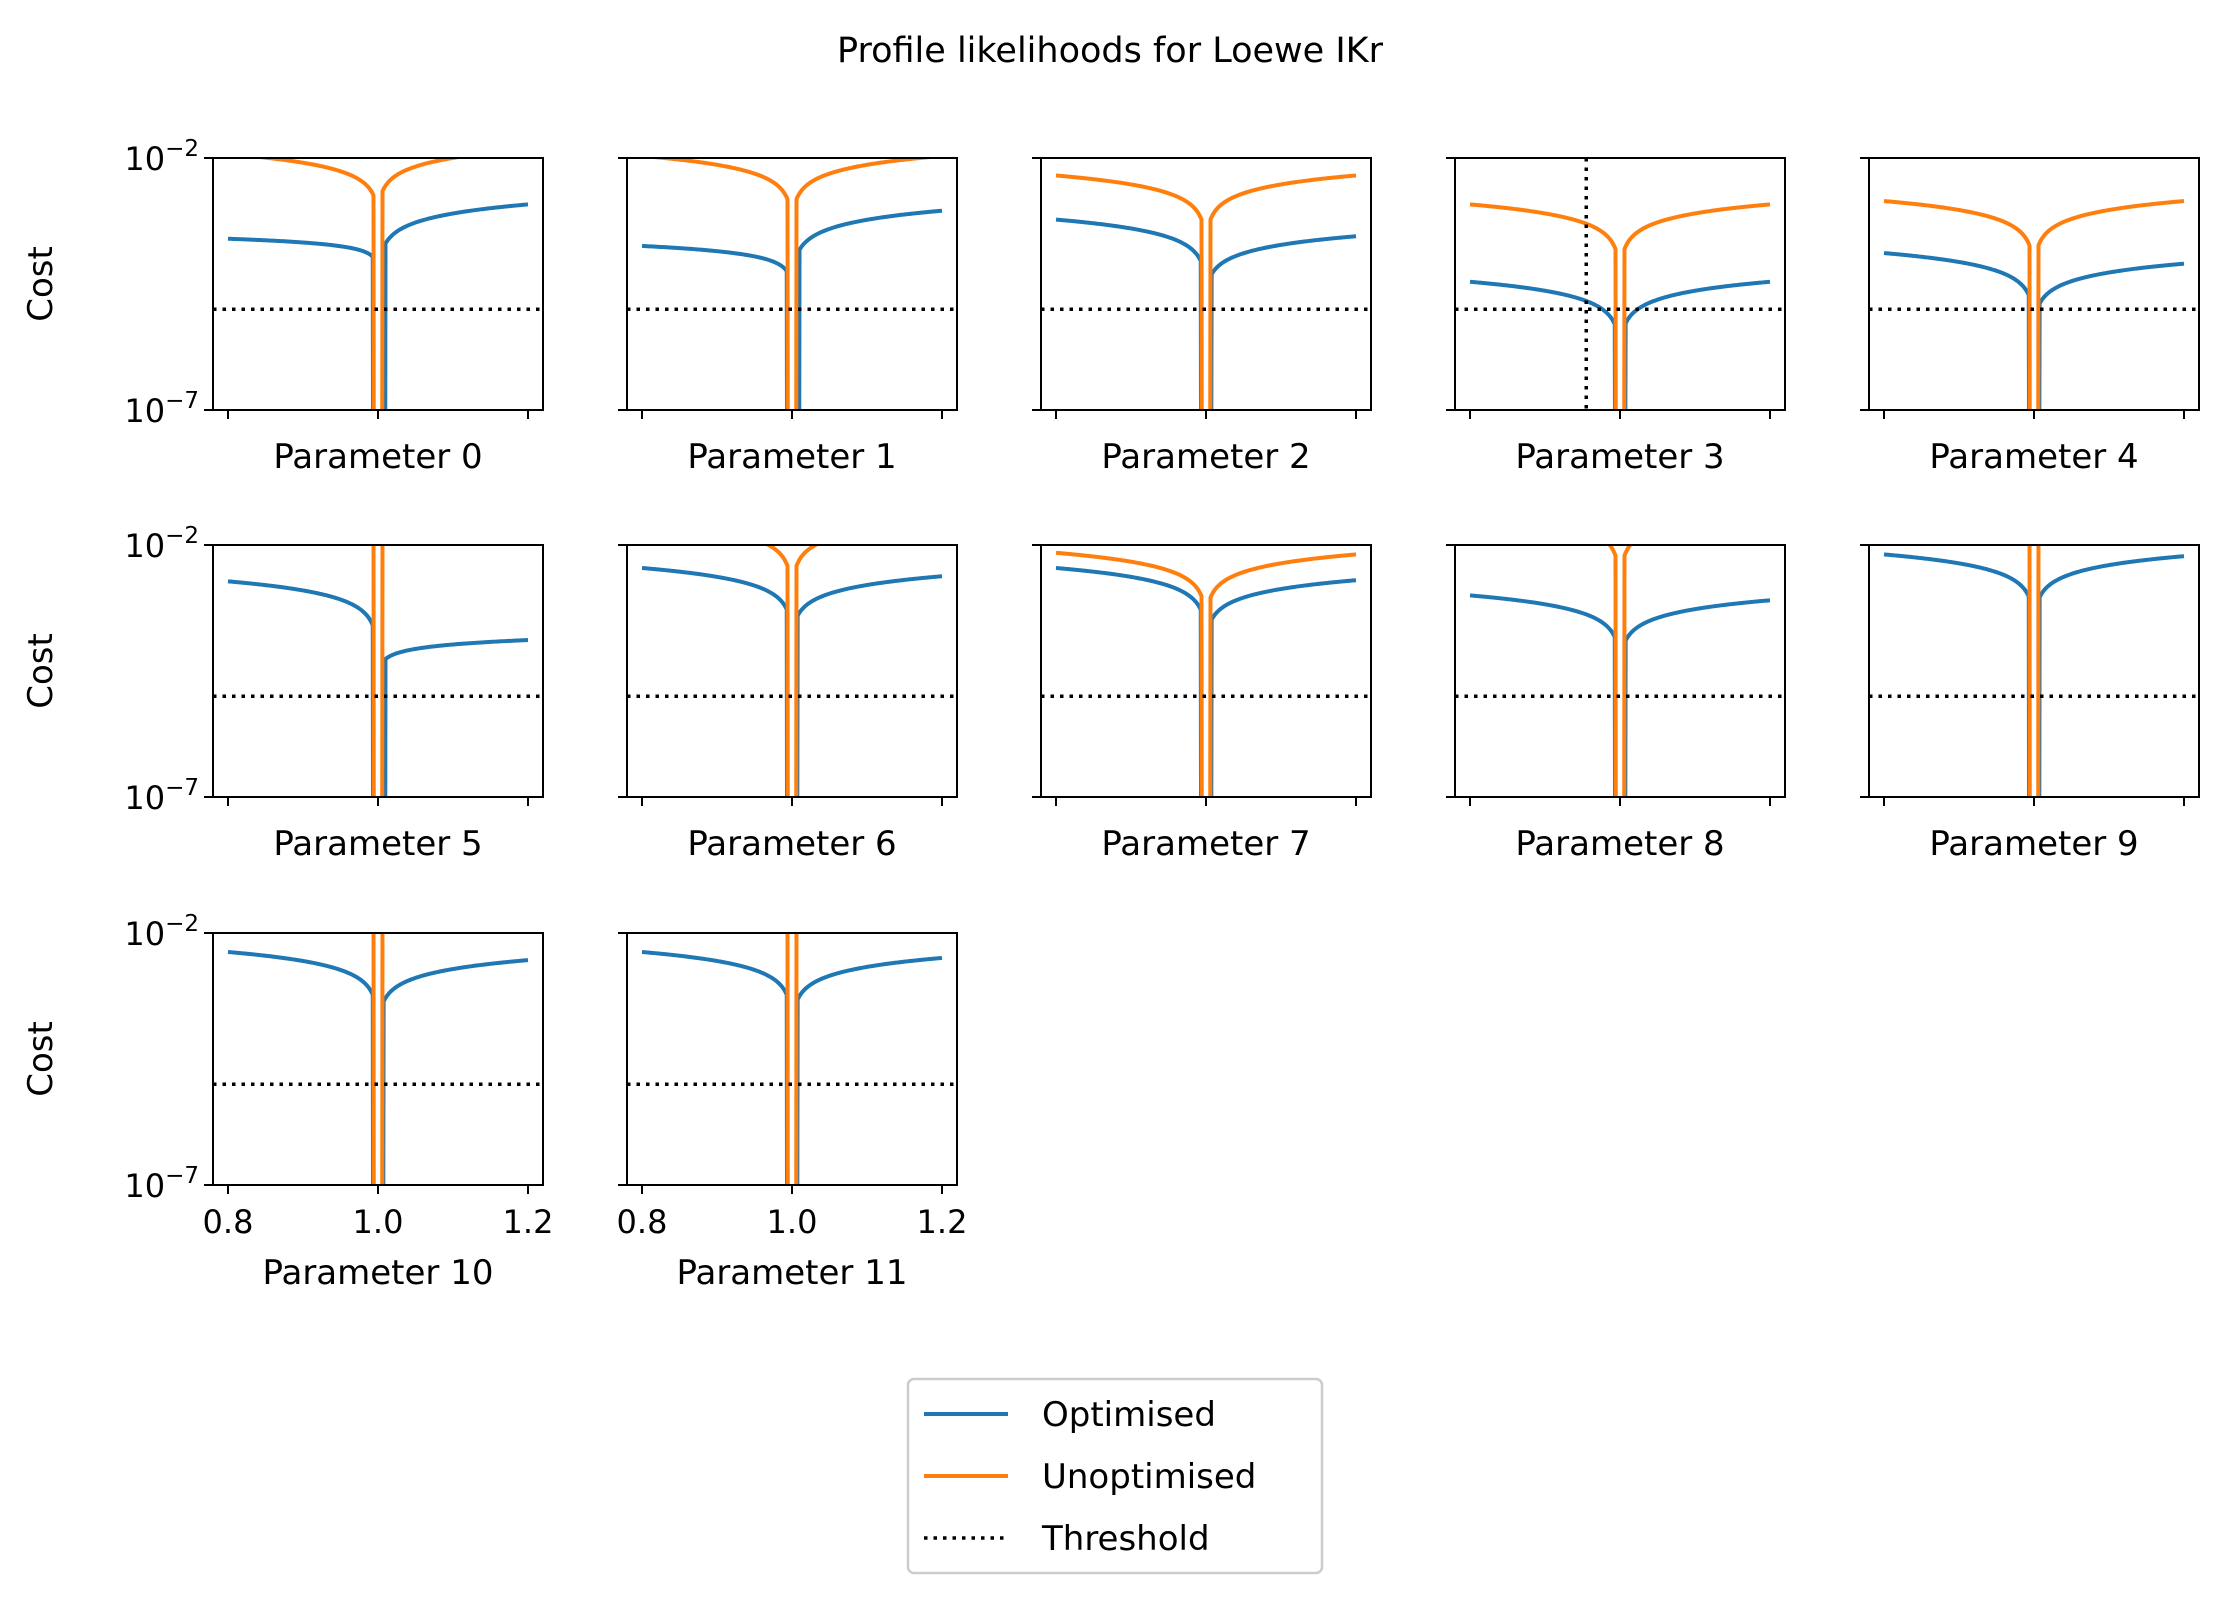 This screenshot has height=1598, width=2220. I want to click on subplot-7: Parameter 7, so click(1202, 704).